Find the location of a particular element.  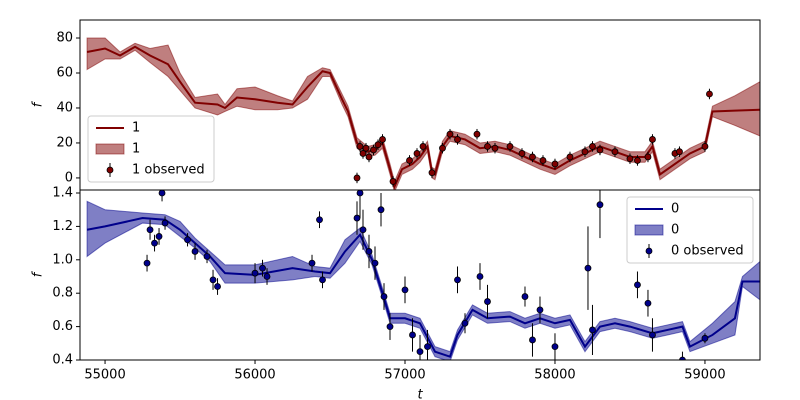

y-tick-label: 80 is located at coordinates (64, 38).